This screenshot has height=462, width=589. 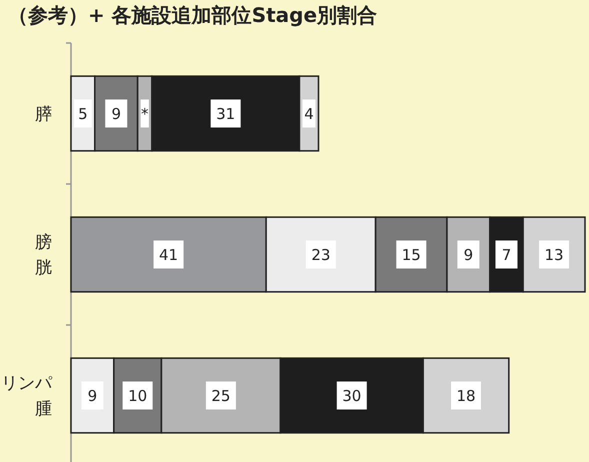 I want to click on data-label: 18, so click(x=466, y=395).